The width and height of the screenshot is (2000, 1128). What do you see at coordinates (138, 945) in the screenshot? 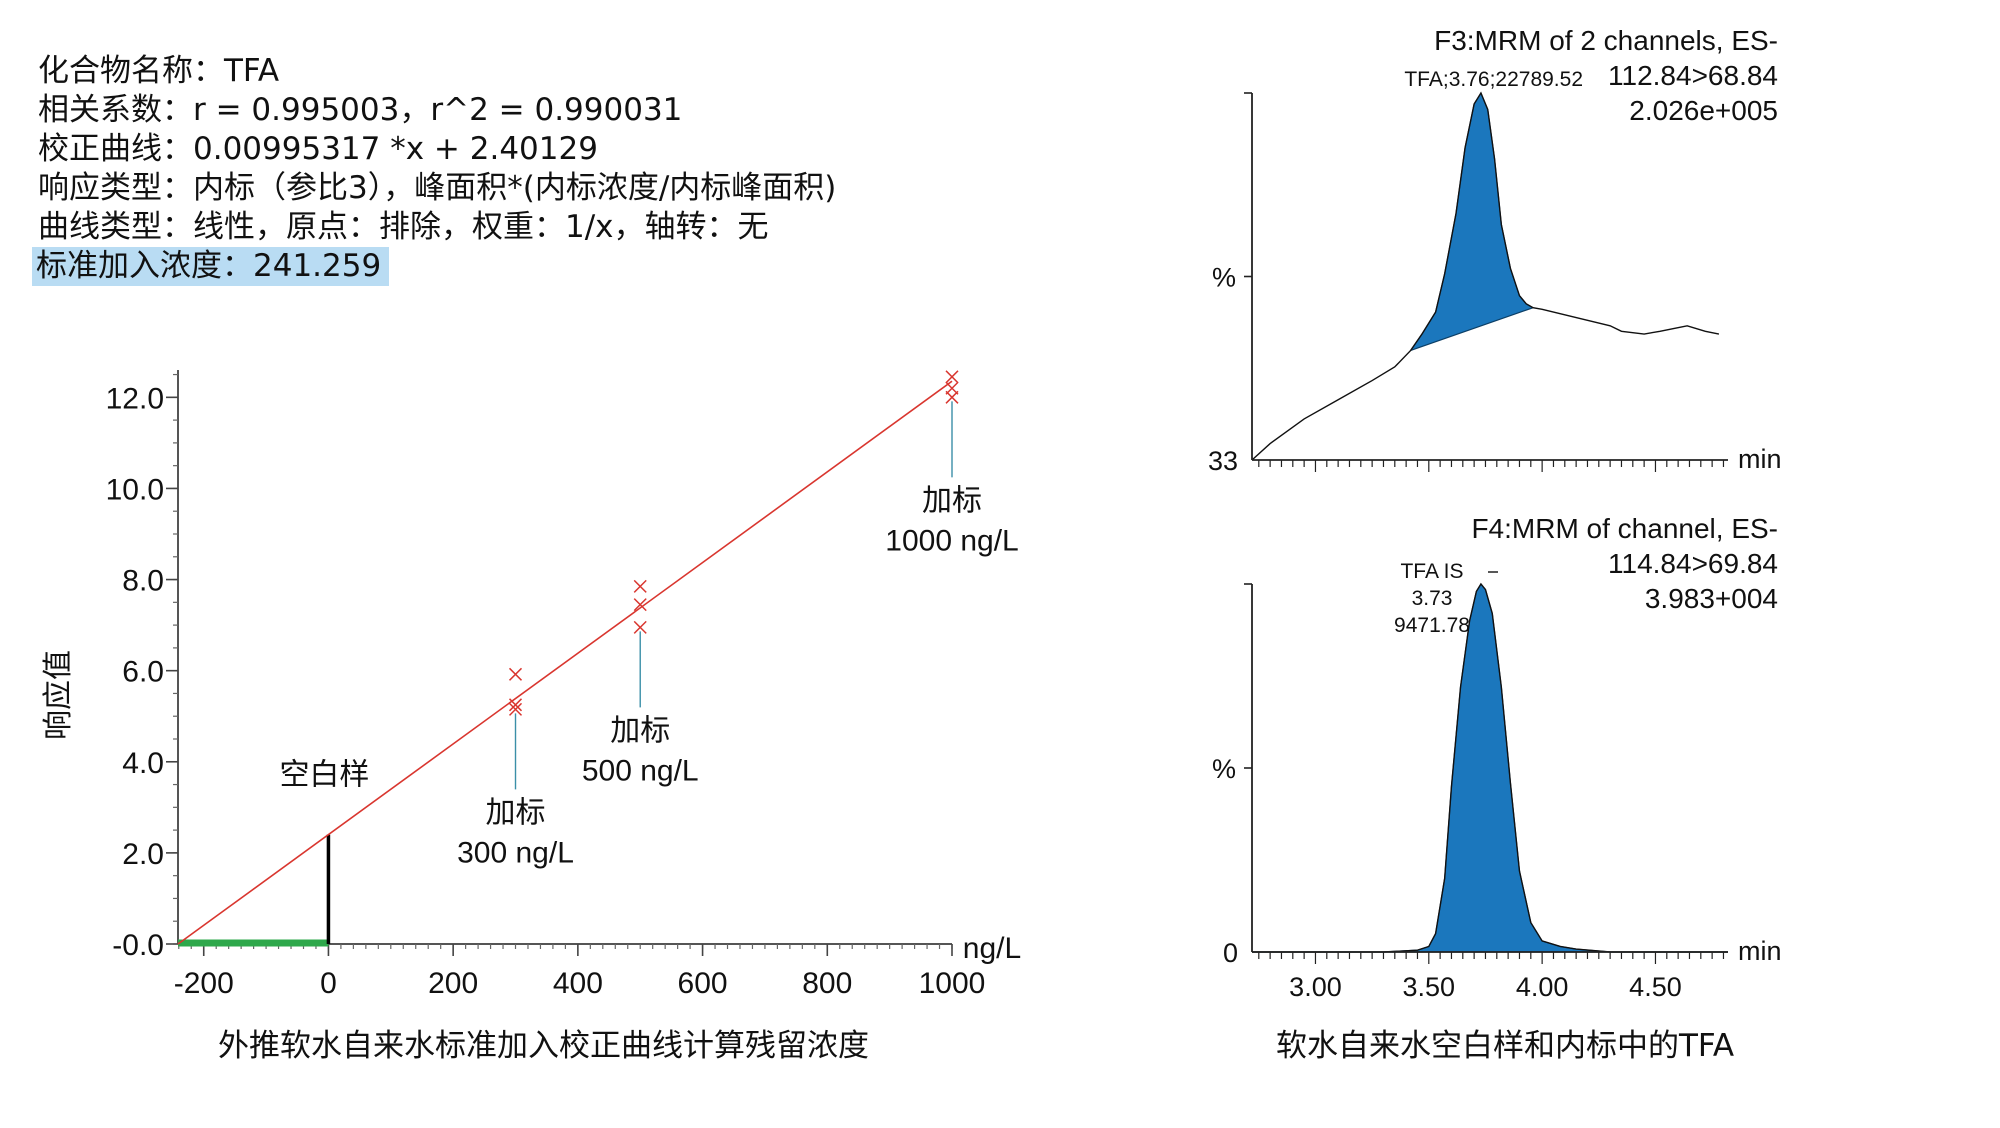
I see `y-tick-label: -0.0` at bounding box center [138, 945].